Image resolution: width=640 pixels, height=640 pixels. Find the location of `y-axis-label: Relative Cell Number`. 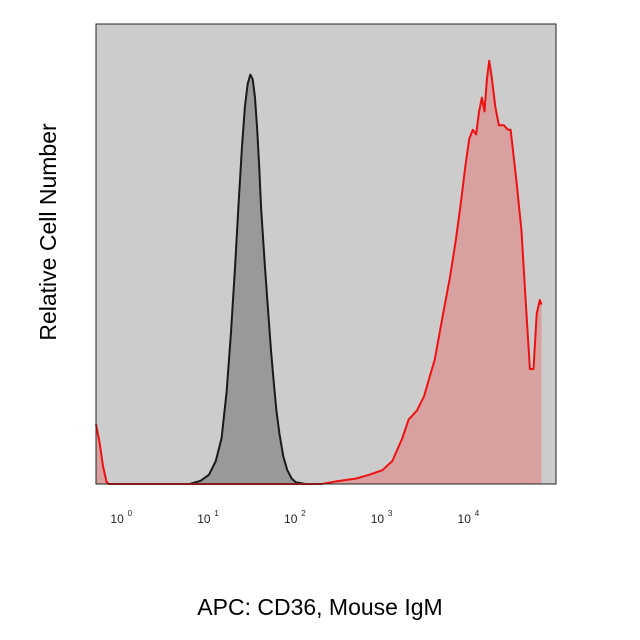

y-axis-label: Relative Cell Number is located at coordinates (48, 232).